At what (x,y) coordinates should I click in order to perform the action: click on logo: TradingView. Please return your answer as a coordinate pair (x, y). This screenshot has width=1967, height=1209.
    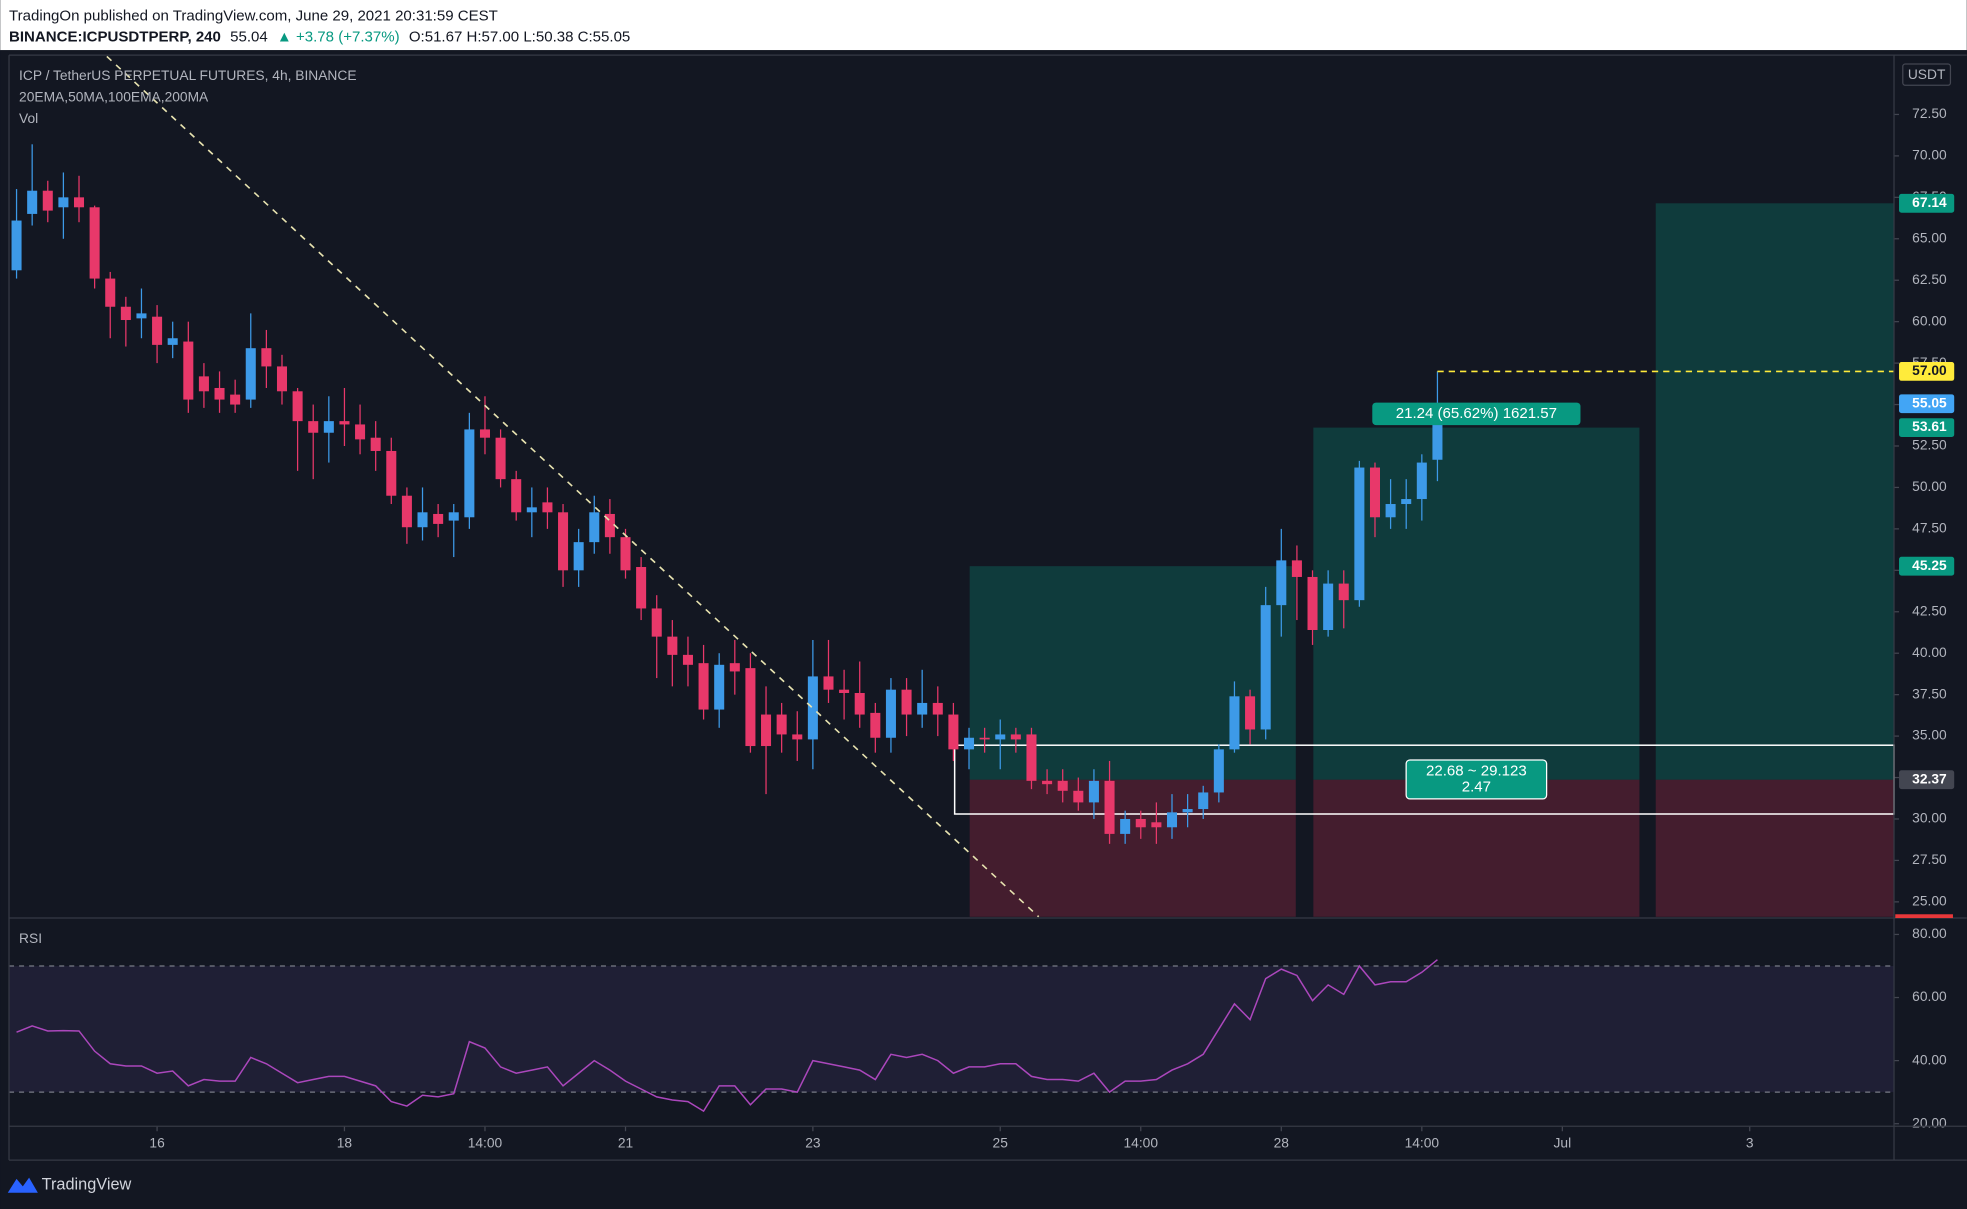
    Looking at the image, I should click on (69, 1184).